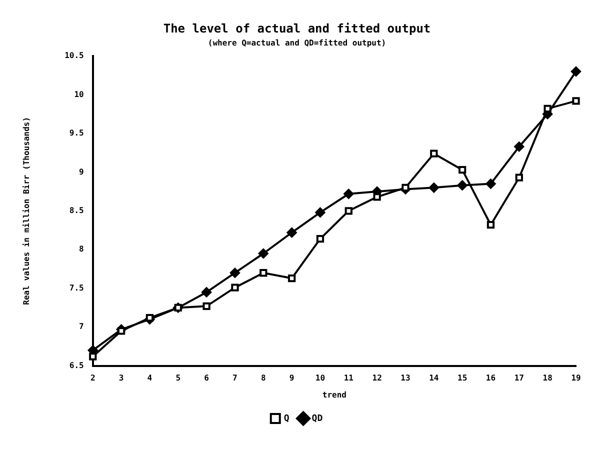 The height and width of the screenshot is (451, 604). I want to click on chart-title: The level of actual and fitted output, so click(297, 28).